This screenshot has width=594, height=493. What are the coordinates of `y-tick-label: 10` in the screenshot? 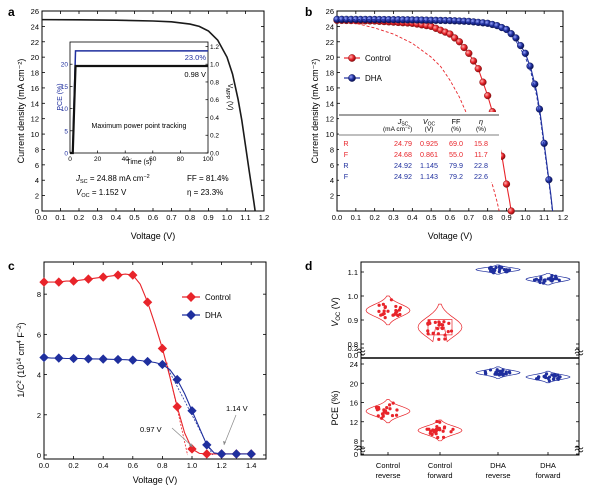 It's located at (330, 134).